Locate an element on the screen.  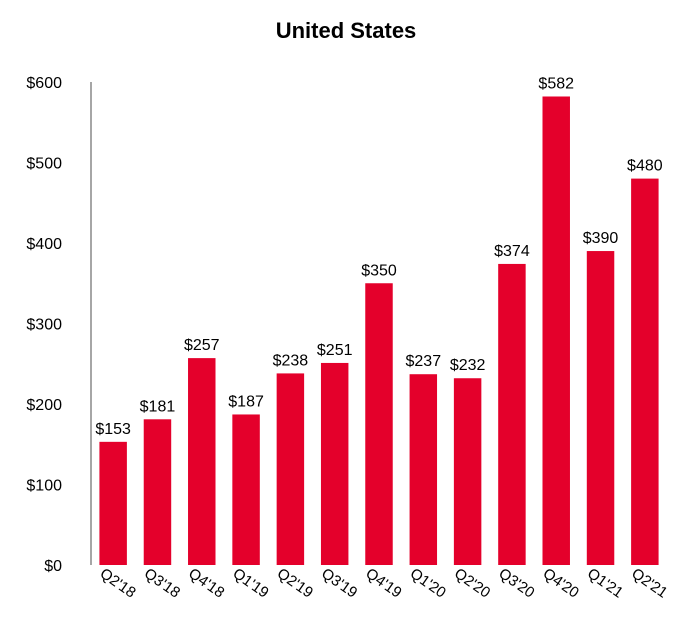
x-tick-label: Q1'20 is located at coordinates (428, 583).